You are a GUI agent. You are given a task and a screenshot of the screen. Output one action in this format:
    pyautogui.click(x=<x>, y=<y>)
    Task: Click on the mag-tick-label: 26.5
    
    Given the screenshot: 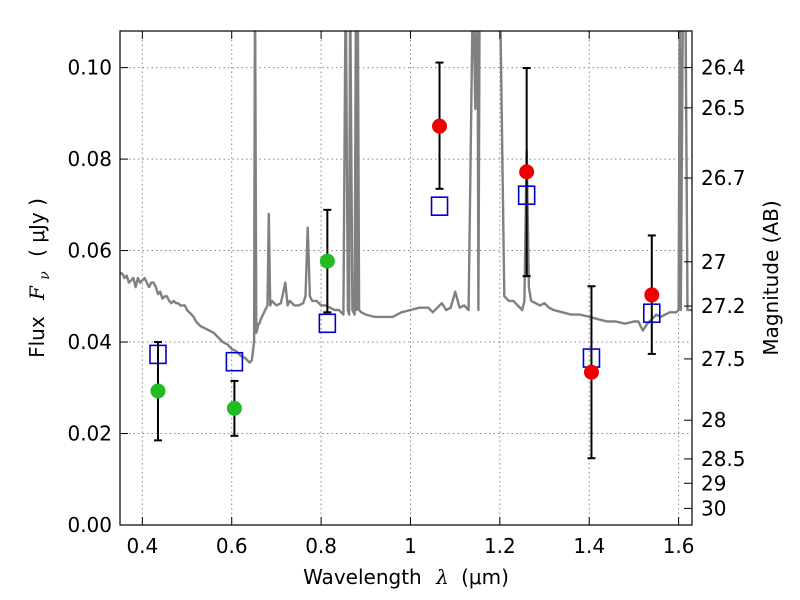 What is the action you would take?
    pyautogui.click(x=723, y=108)
    